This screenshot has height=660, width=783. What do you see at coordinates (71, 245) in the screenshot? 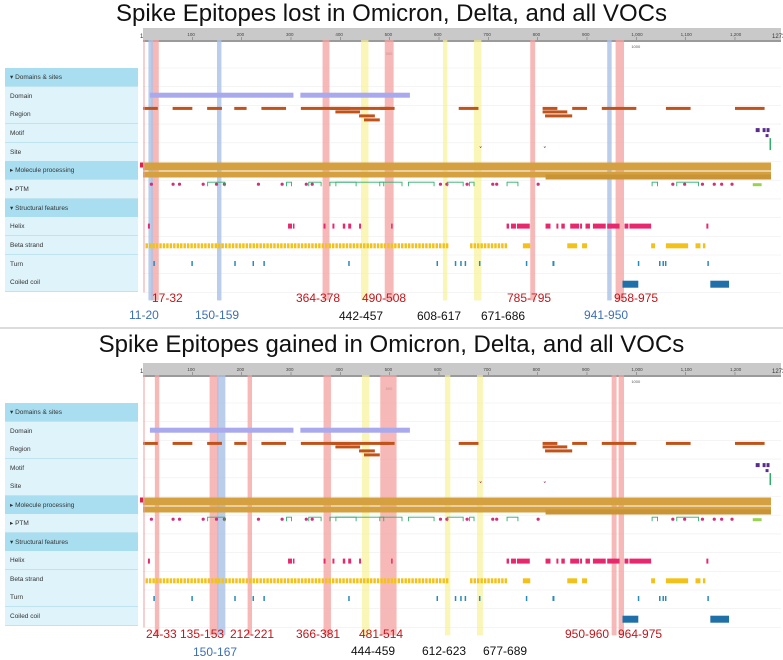
I see `track-label-beta-strand: Beta strand` at bounding box center [71, 245].